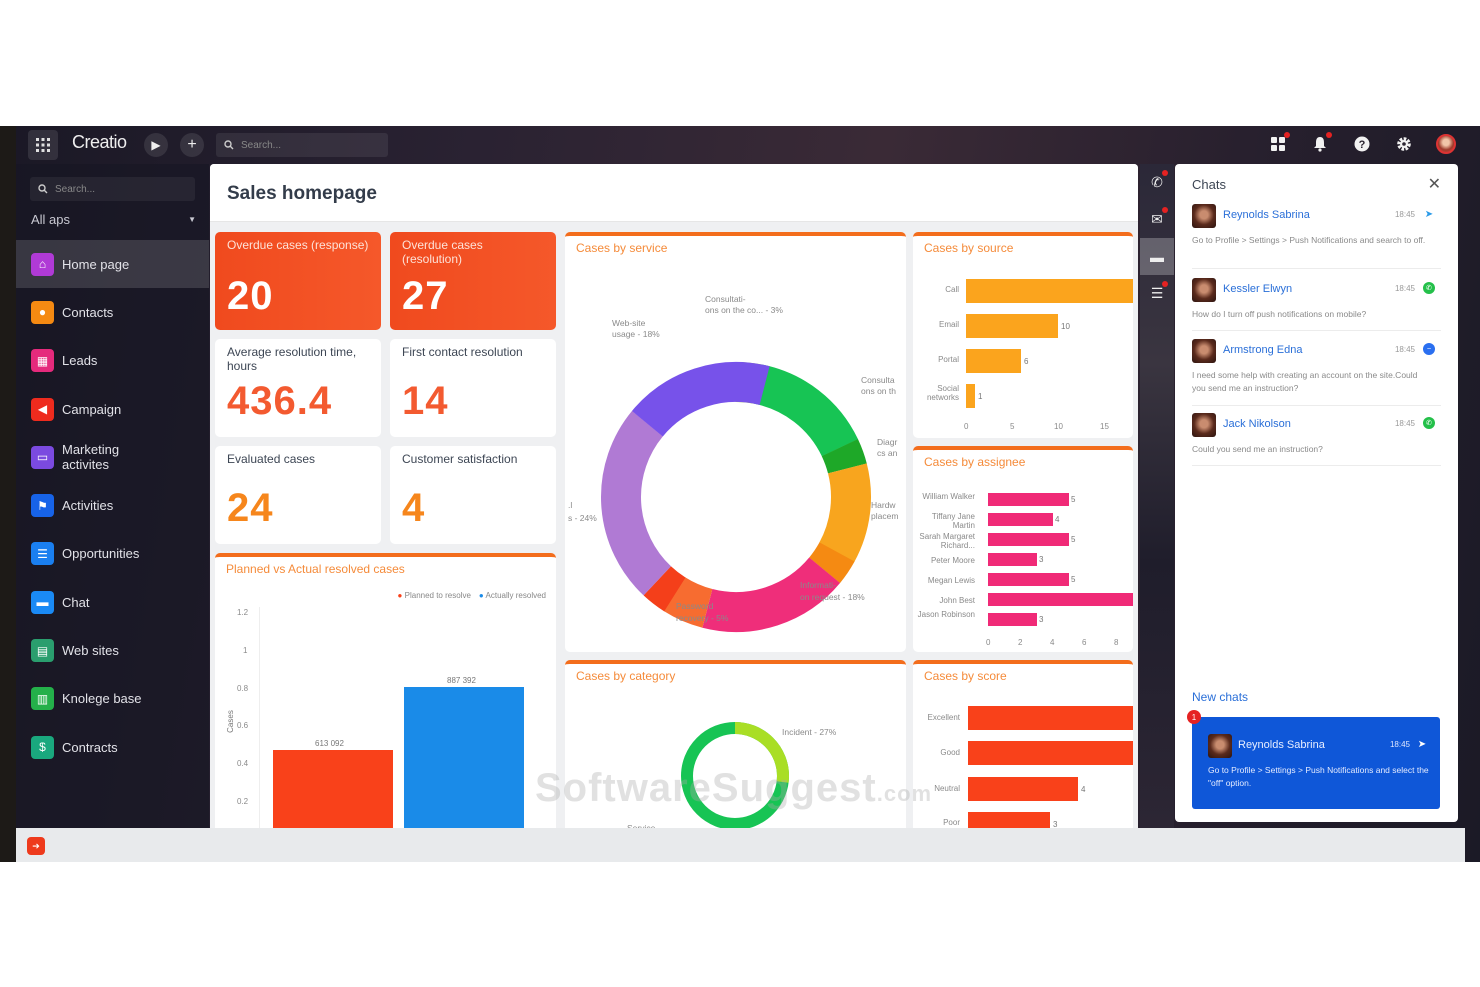 This screenshot has height=987, width=1480. I want to click on kpi-overdue-resolution: Overdue cases (resolution) 27, so click(473, 281).